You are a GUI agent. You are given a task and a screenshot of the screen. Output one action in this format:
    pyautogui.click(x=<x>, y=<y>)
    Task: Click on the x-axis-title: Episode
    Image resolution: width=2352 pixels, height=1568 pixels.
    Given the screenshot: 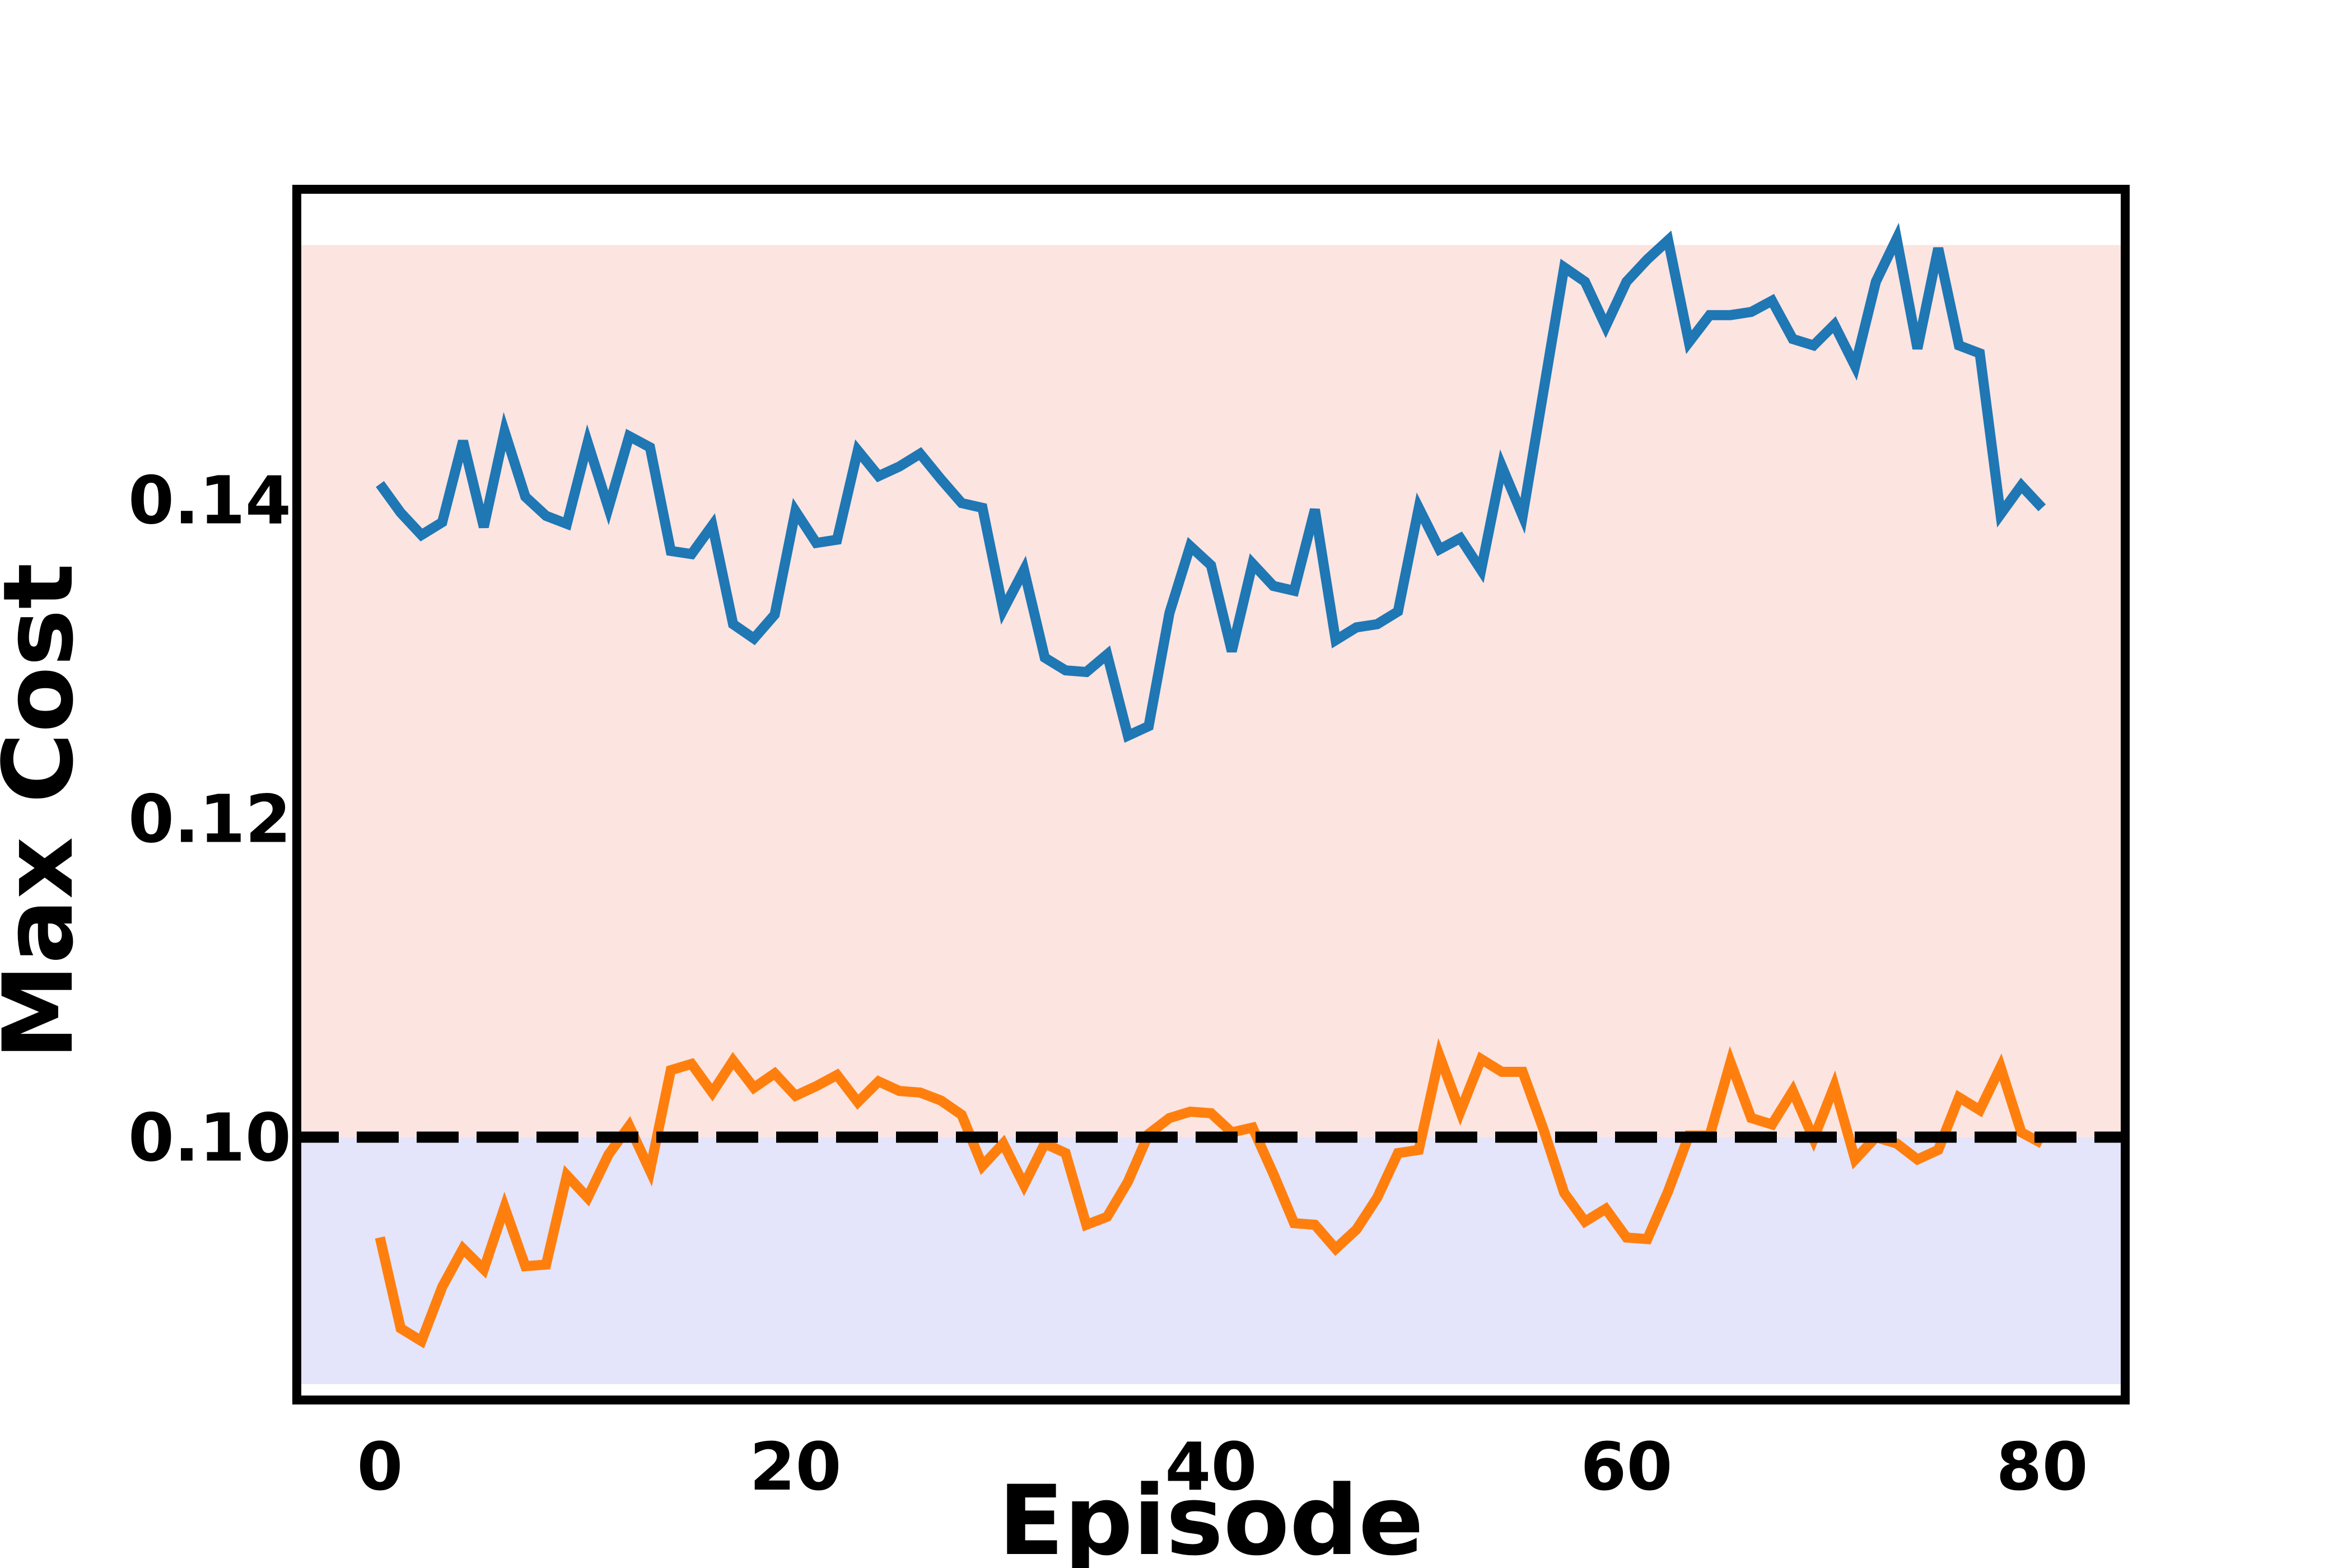 What is the action you would take?
    pyautogui.click(x=1211, y=1516)
    